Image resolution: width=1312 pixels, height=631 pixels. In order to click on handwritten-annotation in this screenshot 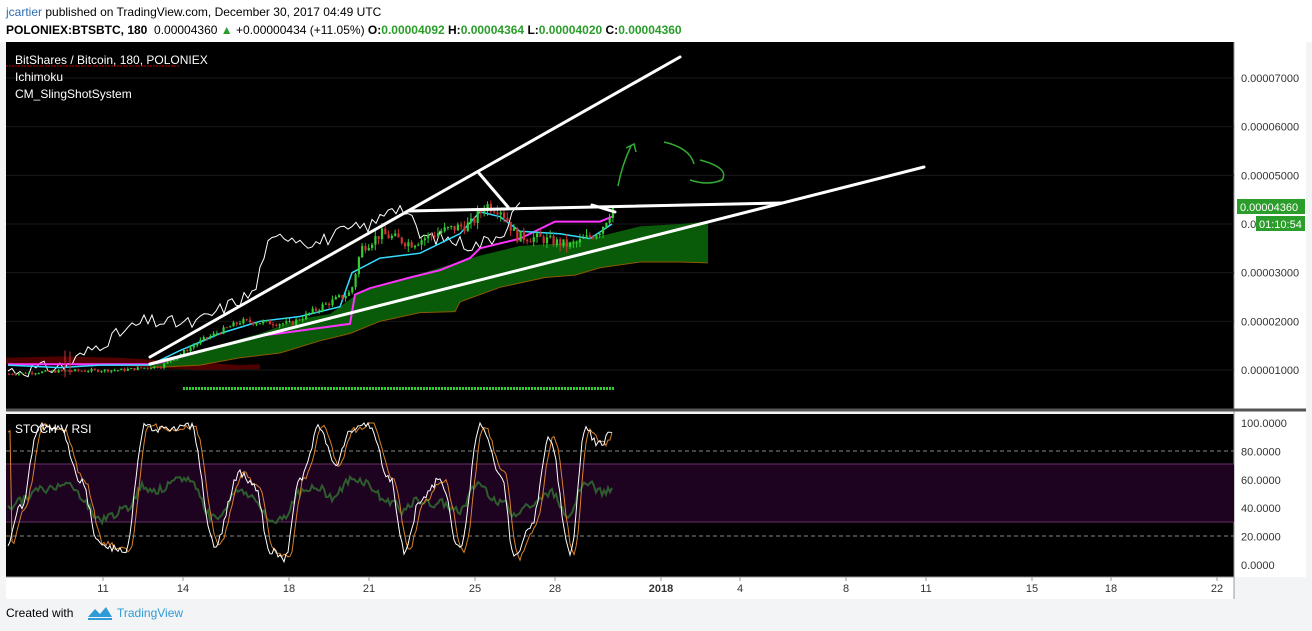, I will do `click(671, 164)`.